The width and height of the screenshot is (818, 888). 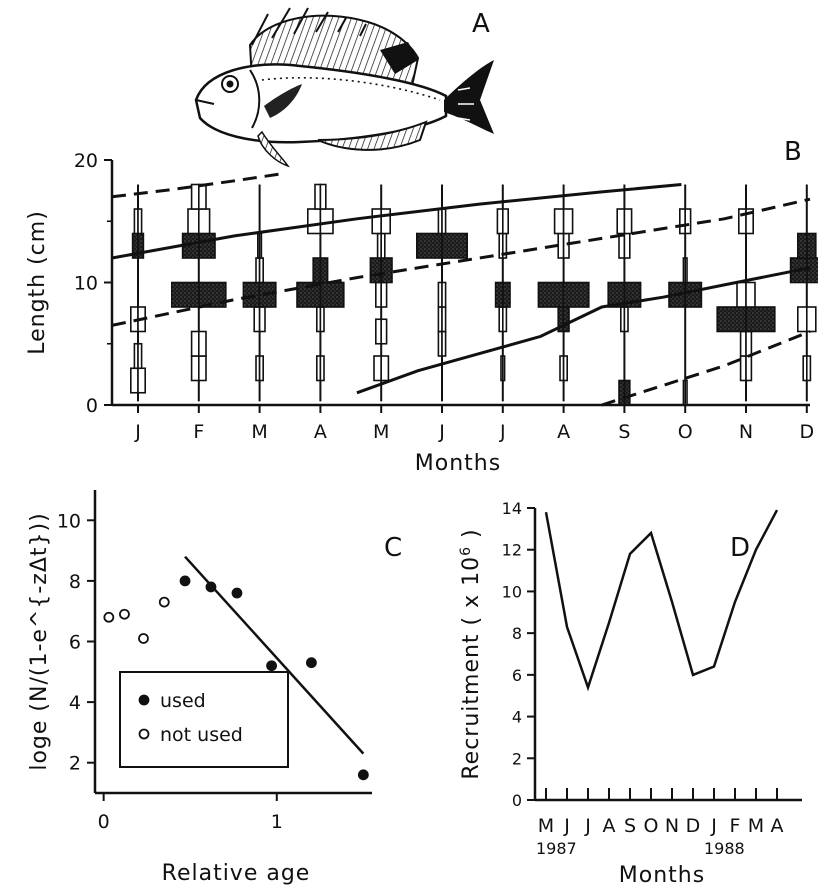 I want to click on b-x-tick-label: M, so click(x=381, y=432).